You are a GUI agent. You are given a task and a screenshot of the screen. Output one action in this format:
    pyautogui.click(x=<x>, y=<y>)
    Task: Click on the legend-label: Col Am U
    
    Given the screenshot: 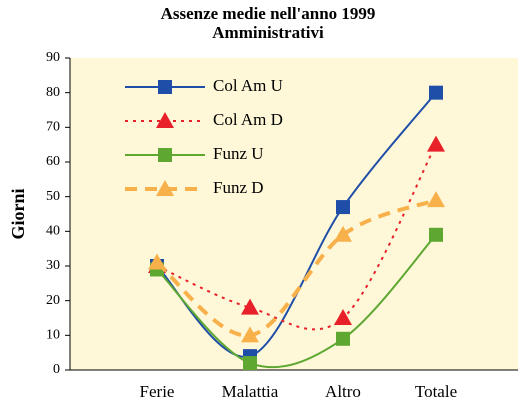 What is the action you would take?
    pyautogui.click(x=248, y=85)
    